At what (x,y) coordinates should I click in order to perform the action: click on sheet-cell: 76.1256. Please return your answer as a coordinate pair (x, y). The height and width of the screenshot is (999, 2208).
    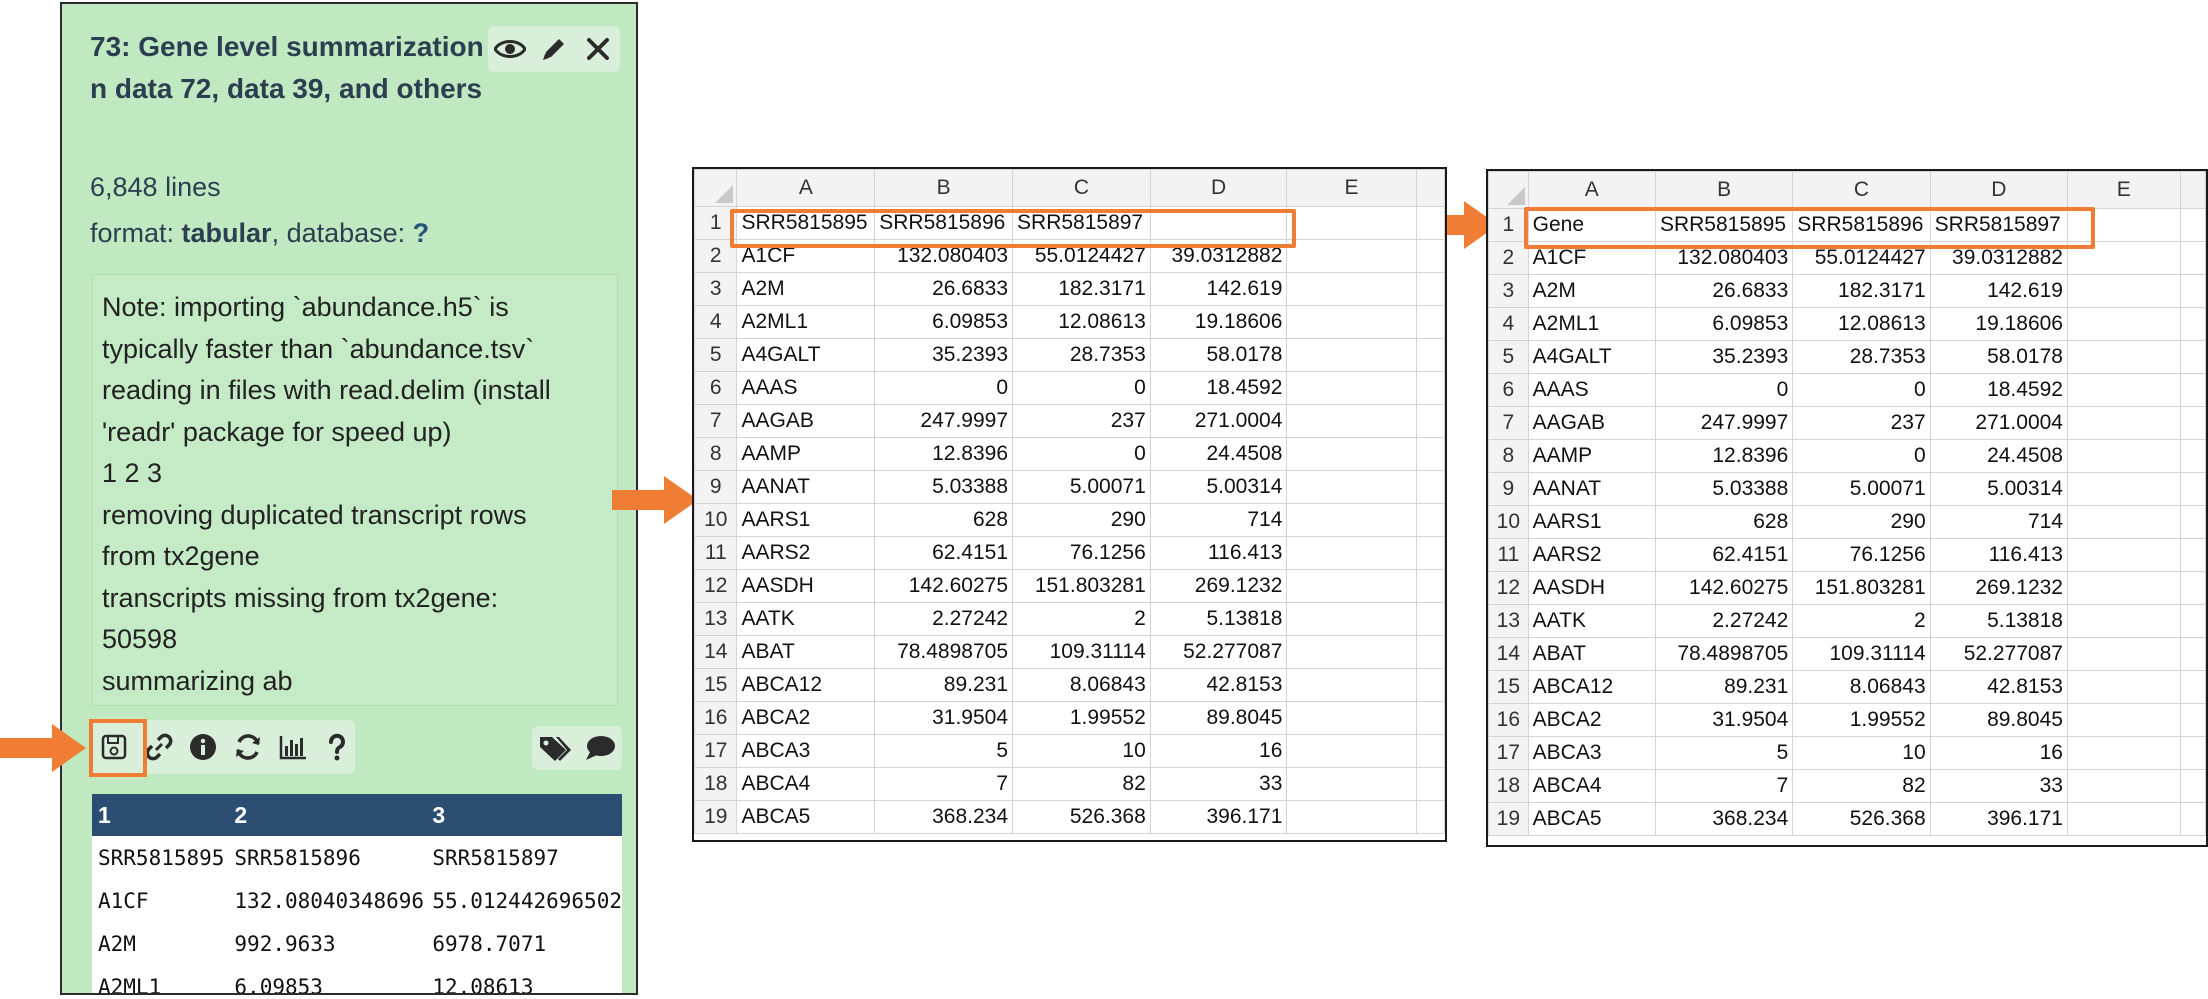
    Looking at the image, I should click on (1081, 553).